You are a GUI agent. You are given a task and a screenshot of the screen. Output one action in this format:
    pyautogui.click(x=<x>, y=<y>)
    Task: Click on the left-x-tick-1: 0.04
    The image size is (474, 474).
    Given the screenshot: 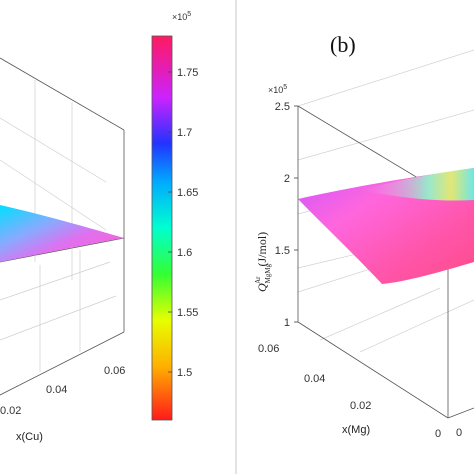 What is the action you would take?
    pyautogui.click(x=56, y=390)
    